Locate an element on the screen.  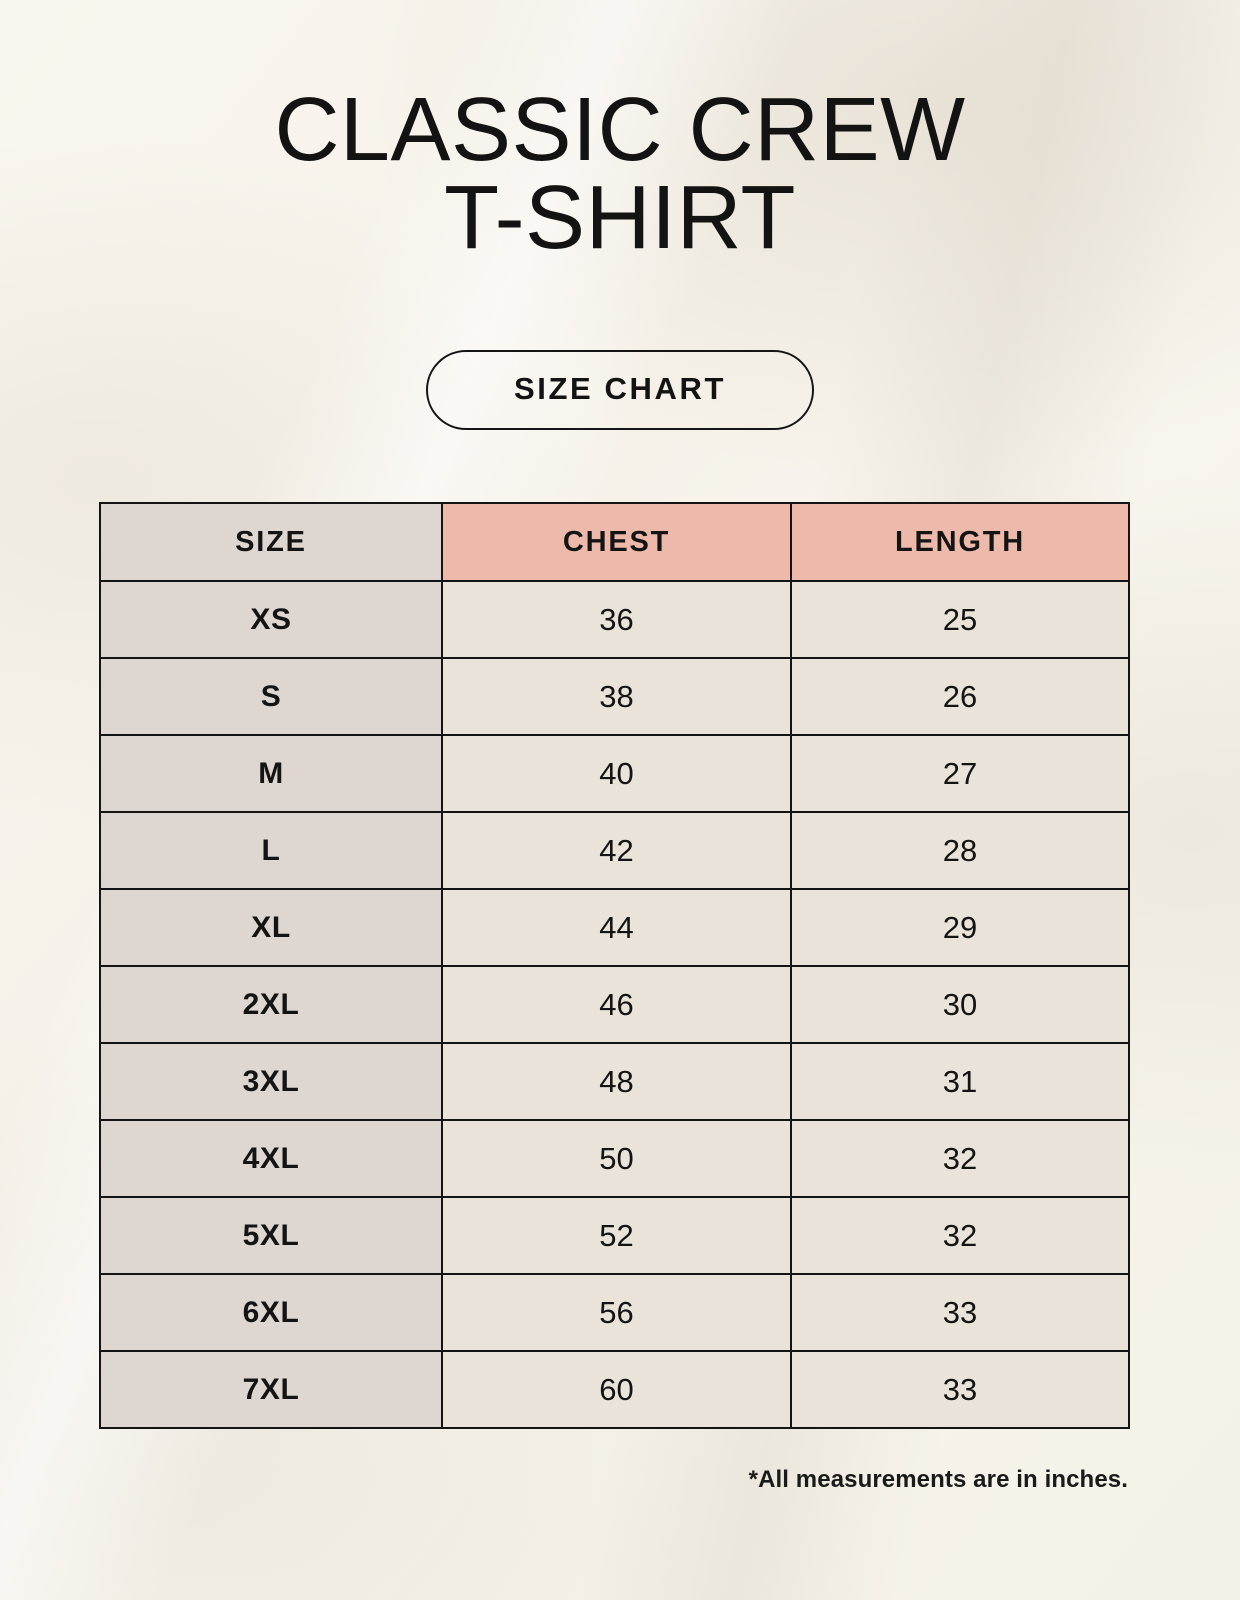
cell-chest: 50 is located at coordinates (616, 1158).